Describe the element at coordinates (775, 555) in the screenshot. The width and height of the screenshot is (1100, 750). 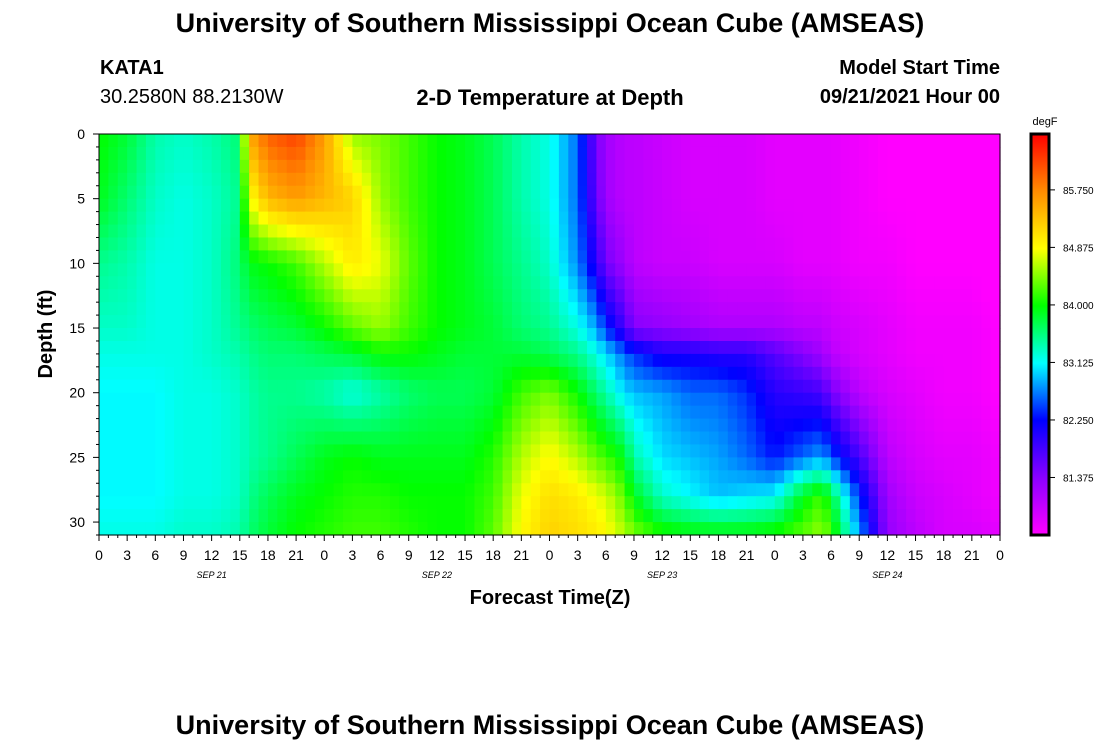
I see `x-tick-label: 0` at that location.